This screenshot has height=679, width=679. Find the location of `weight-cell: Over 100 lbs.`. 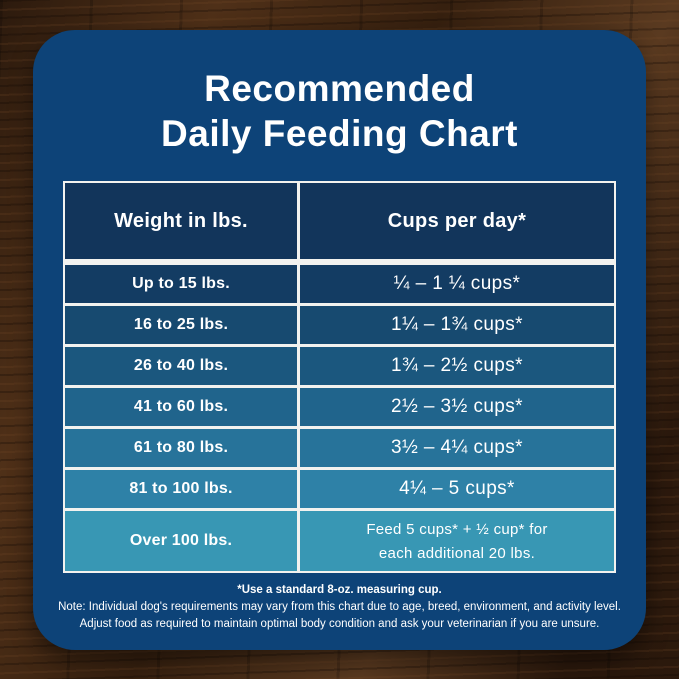

weight-cell: Over 100 lbs. is located at coordinates (181, 541).